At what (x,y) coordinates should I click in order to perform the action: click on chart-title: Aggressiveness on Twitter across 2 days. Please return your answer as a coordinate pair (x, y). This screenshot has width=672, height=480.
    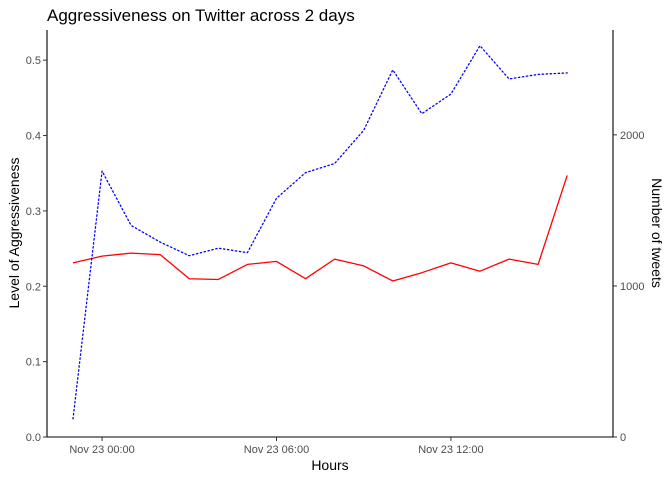
    Looking at the image, I should click on (201, 15).